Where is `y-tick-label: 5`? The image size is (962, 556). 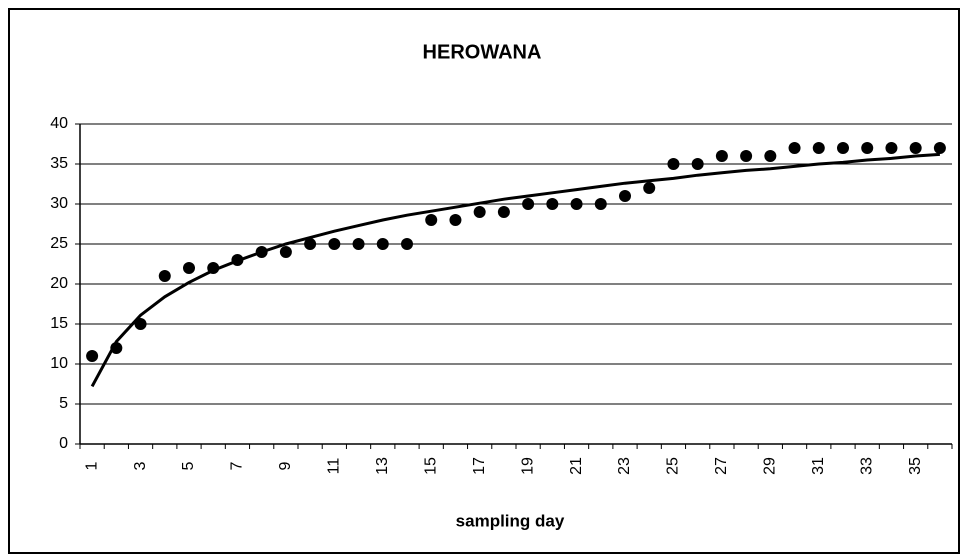 y-tick-label: 5 is located at coordinates (63, 403).